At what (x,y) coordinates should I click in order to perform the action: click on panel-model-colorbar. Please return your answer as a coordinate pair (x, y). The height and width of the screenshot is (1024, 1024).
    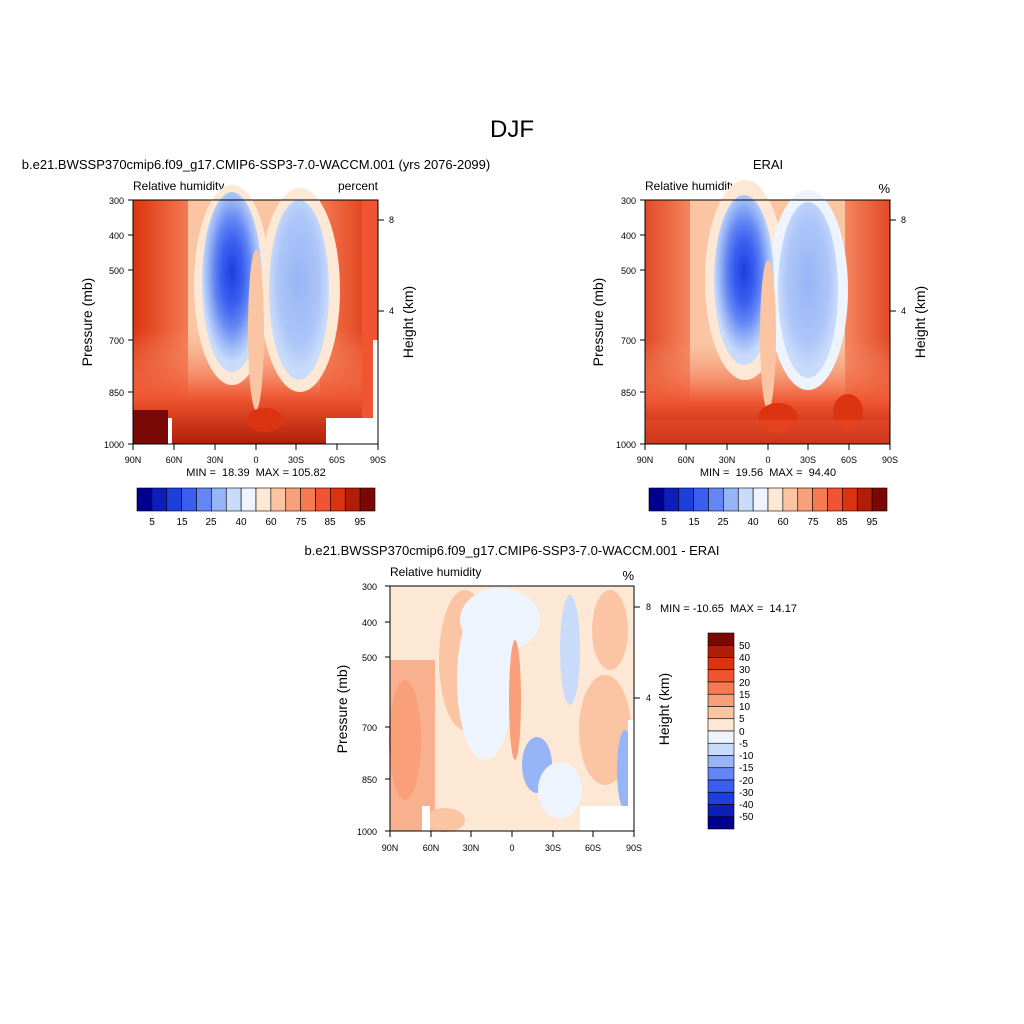
    Looking at the image, I should click on (256, 499).